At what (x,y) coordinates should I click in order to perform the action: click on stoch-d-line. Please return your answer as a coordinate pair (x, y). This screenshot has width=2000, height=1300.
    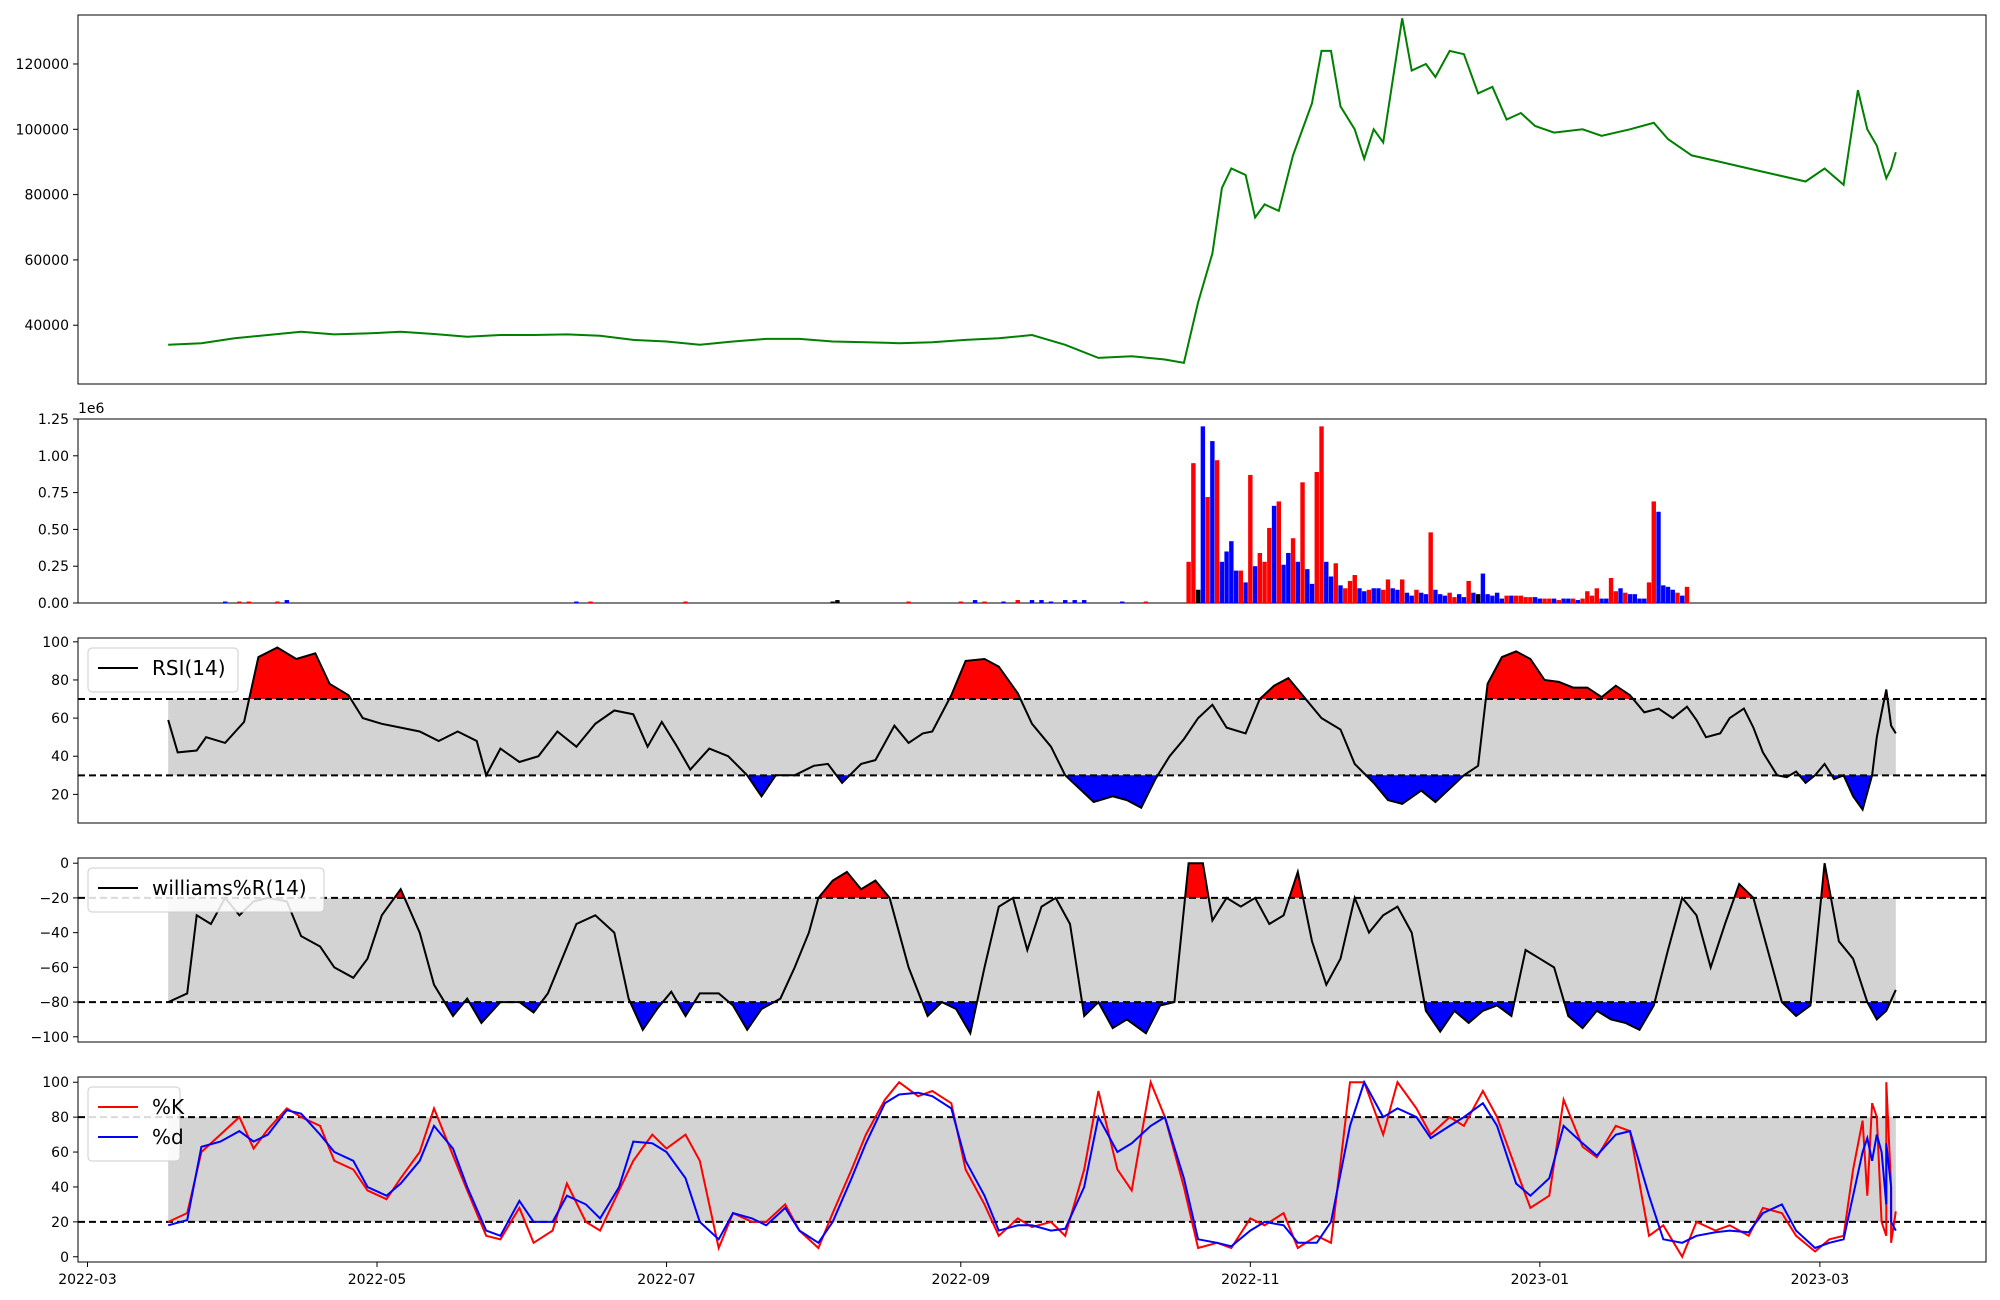
    Looking at the image, I should click on (1032, 1164).